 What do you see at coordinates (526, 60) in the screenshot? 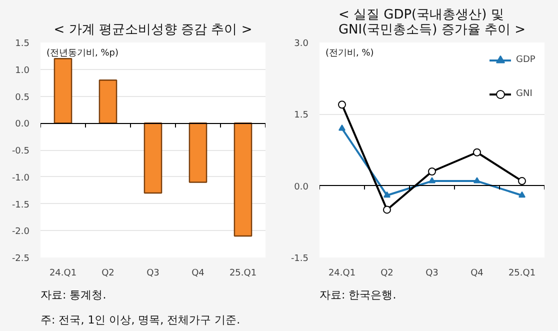
I see `legend-label: GDP` at bounding box center [526, 60].